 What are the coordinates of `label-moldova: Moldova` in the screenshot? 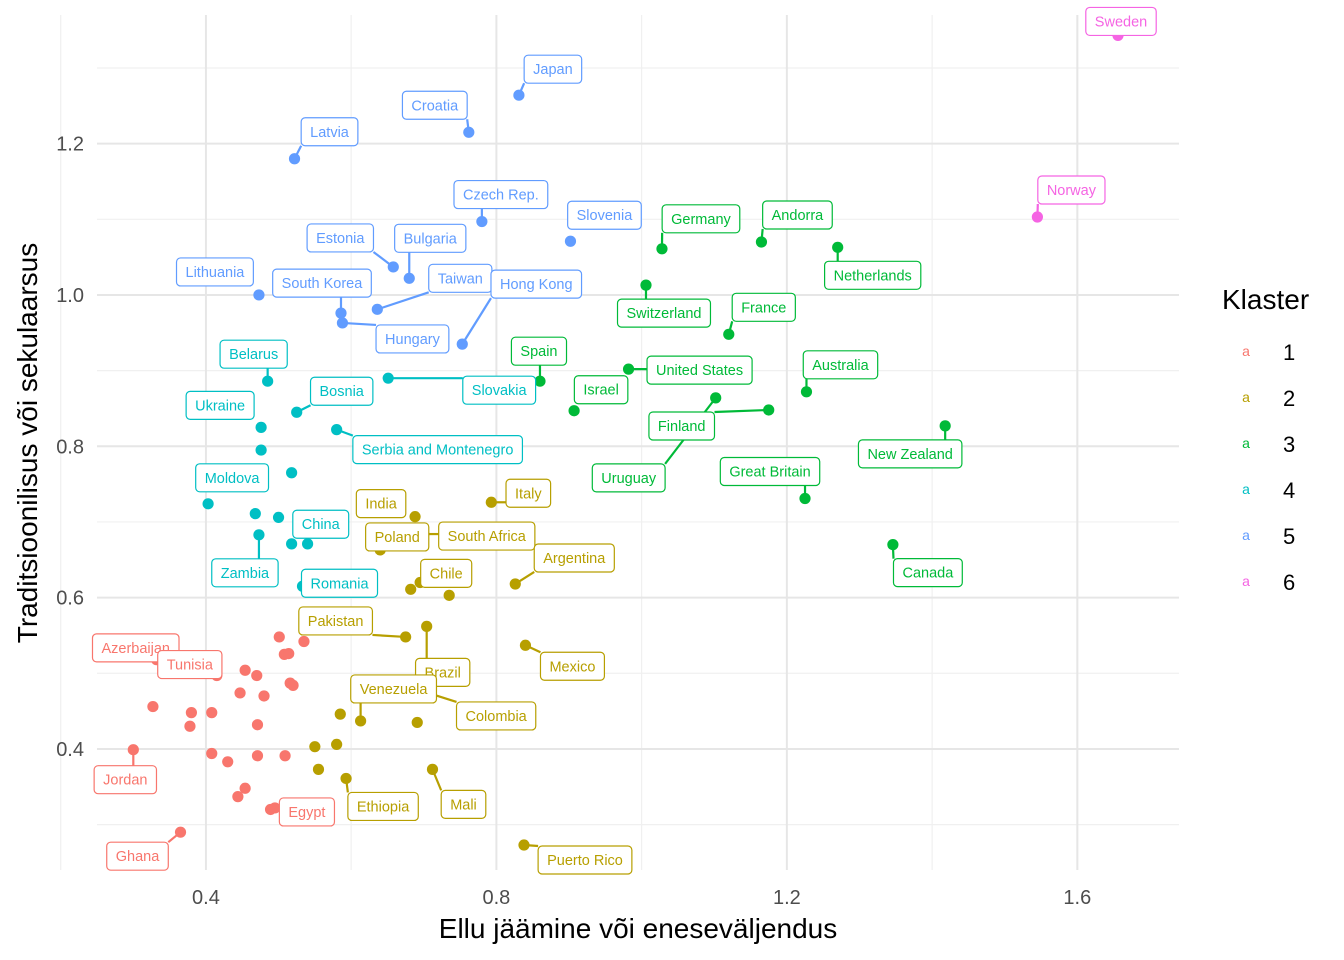 It's located at (232, 478).